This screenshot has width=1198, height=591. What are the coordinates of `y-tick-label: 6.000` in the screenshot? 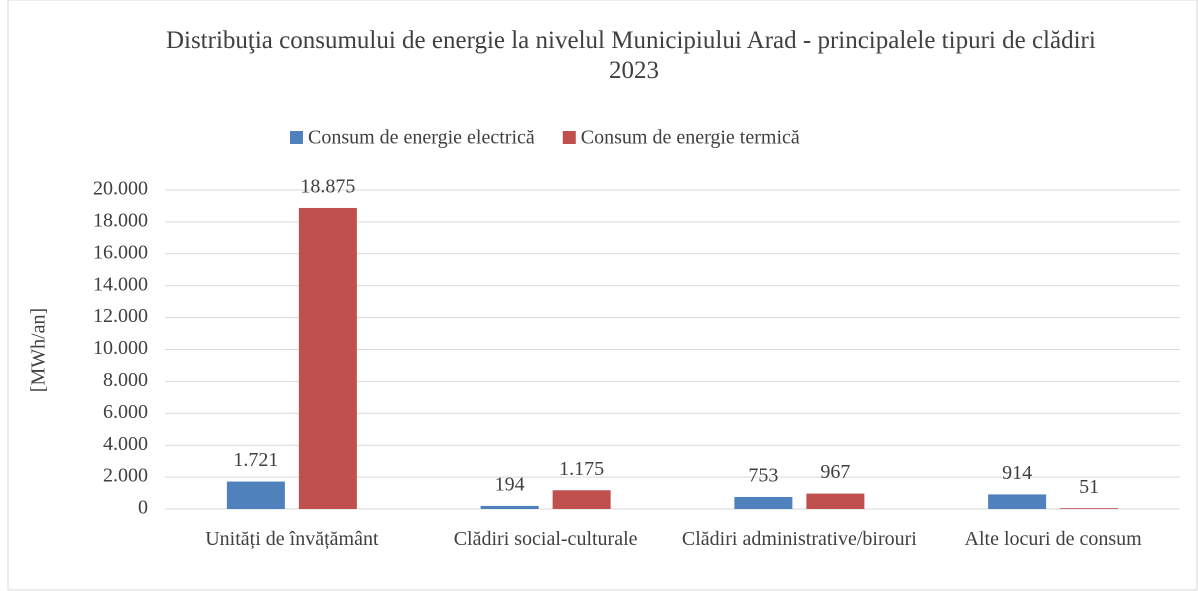 It's located at (125, 412).